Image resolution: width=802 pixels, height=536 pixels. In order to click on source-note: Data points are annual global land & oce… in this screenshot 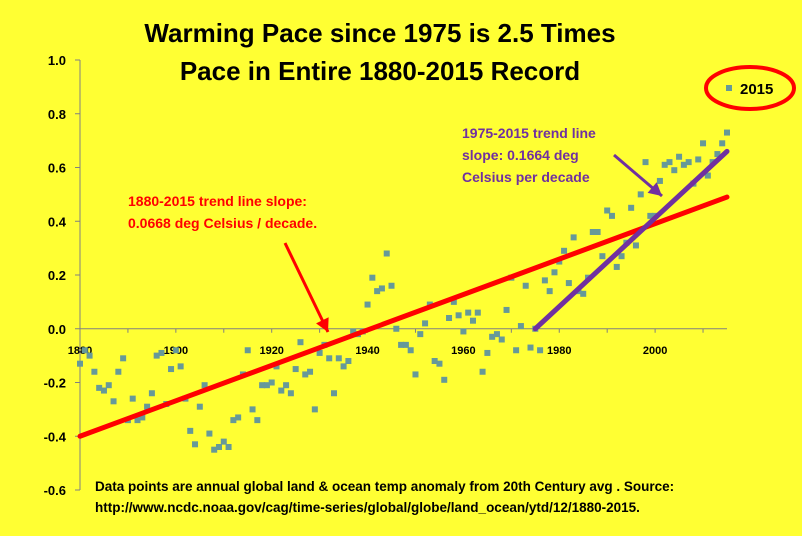, I will do `click(435, 497)`.